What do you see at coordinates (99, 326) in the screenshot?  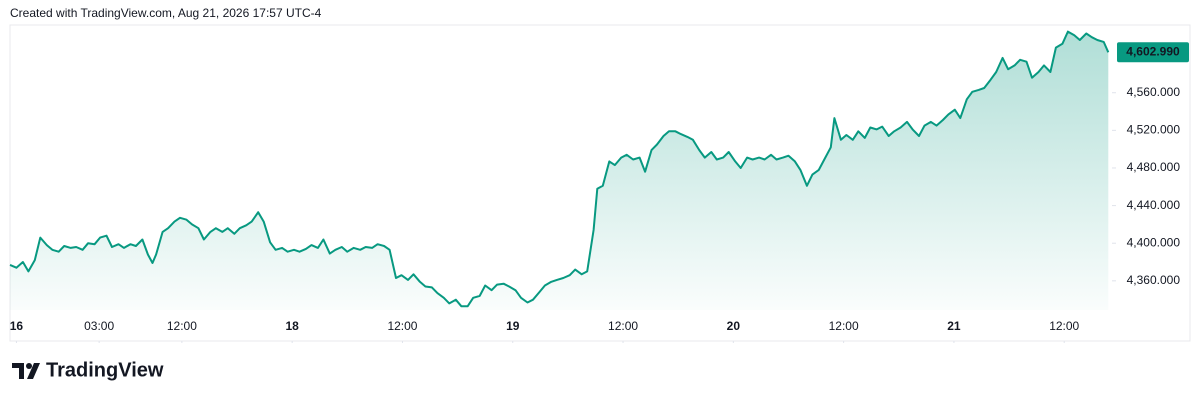 I see `x-tick-label: 03:00` at bounding box center [99, 326].